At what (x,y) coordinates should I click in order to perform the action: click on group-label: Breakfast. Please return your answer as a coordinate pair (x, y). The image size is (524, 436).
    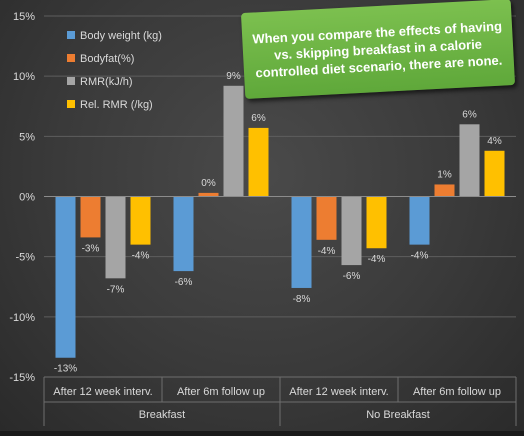
    Looking at the image, I should click on (162, 415).